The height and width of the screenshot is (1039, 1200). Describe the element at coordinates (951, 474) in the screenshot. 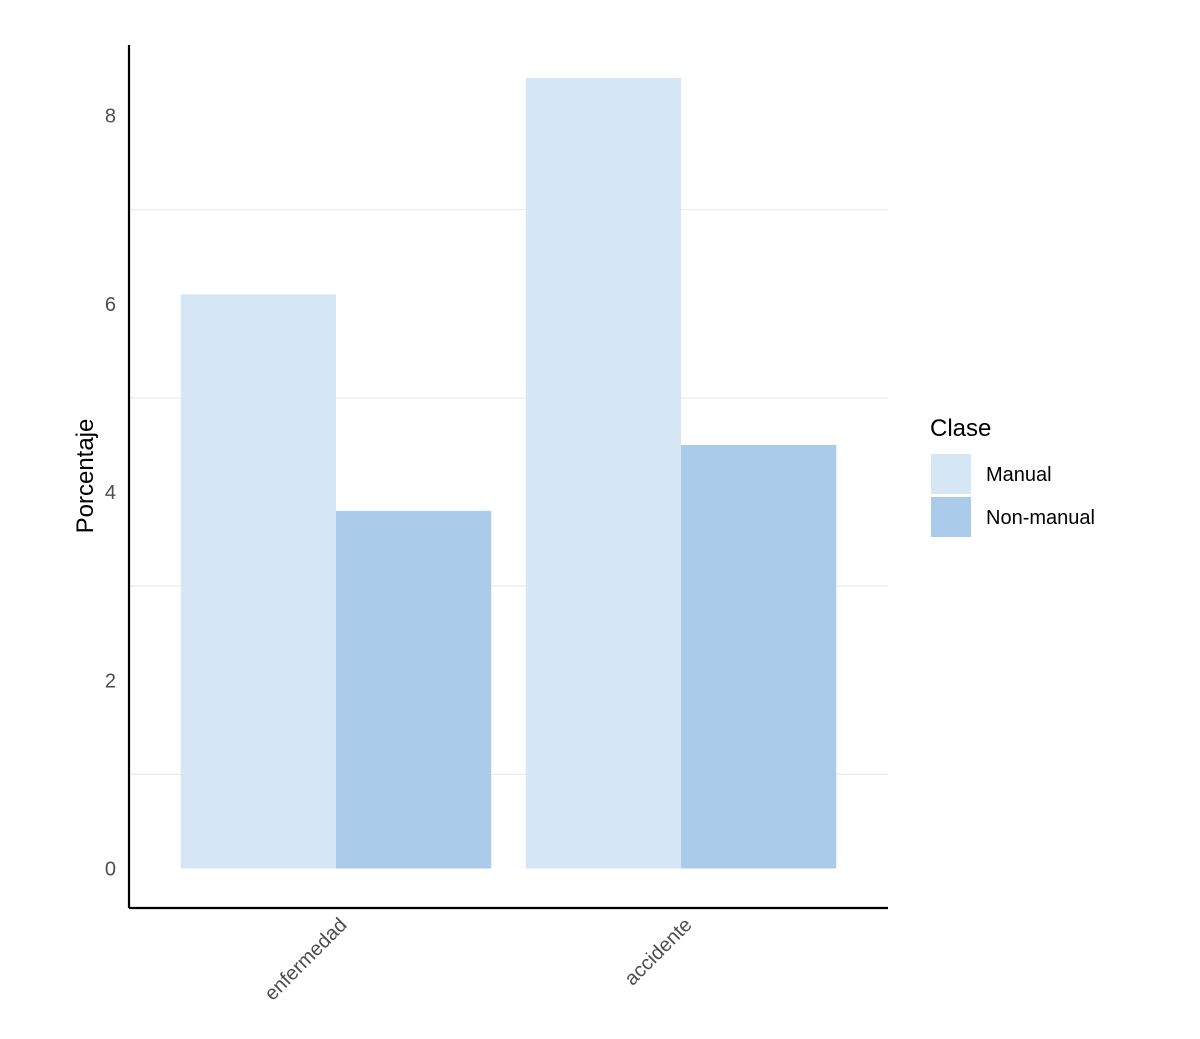

I see `legend-key-manual` at that location.